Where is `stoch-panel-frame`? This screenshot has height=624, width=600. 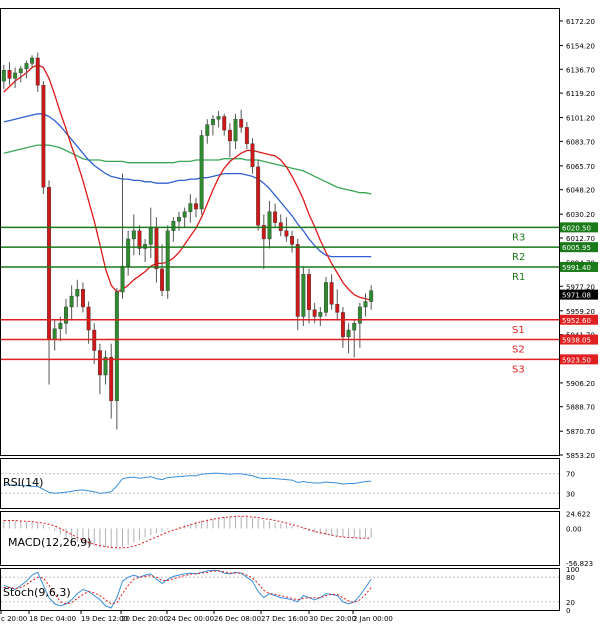 stoch-panel-frame is located at coordinates (280, 589).